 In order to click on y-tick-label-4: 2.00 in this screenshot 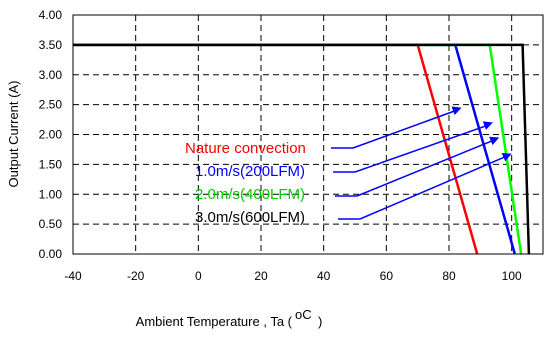, I will do `click(51, 135)`.